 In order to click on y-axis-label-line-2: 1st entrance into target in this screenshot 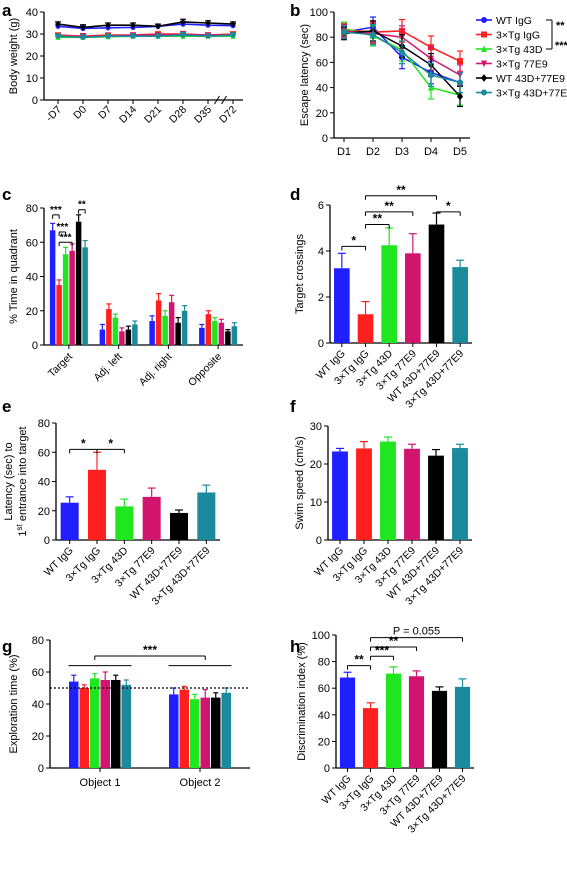, I will do `click(22, 481)`.